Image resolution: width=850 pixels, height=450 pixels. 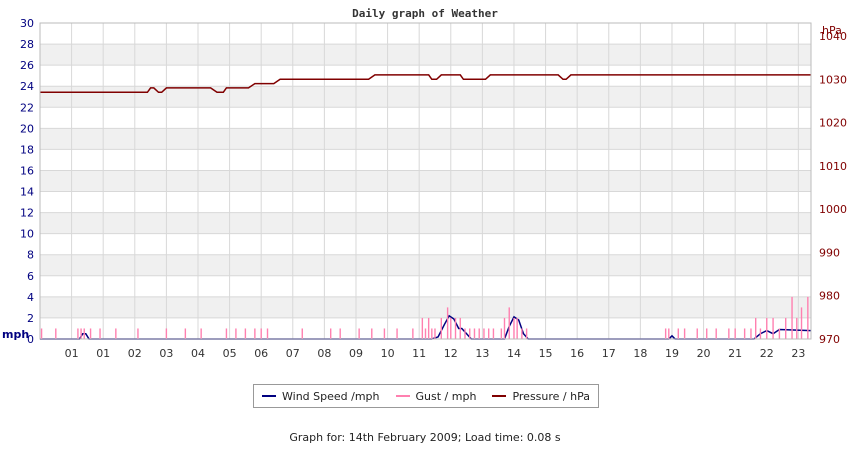 I want to click on right-tick-label: 980, so click(x=829, y=296).